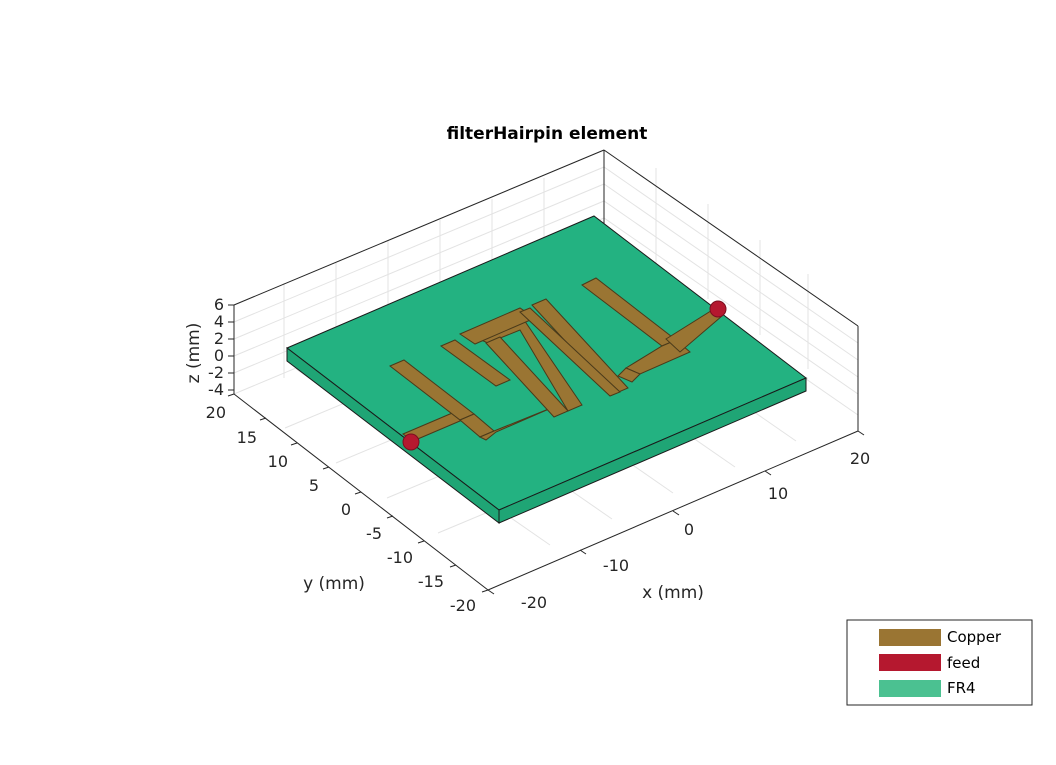 The image size is (1056, 765). What do you see at coordinates (278, 461) in the screenshot?
I see `y-tick-label: 10` at bounding box center [278, 461].